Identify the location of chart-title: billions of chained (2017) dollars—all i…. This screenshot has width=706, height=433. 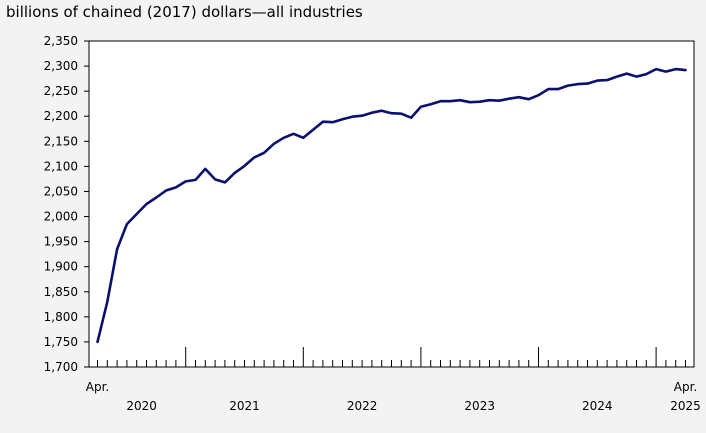
(184, 12).